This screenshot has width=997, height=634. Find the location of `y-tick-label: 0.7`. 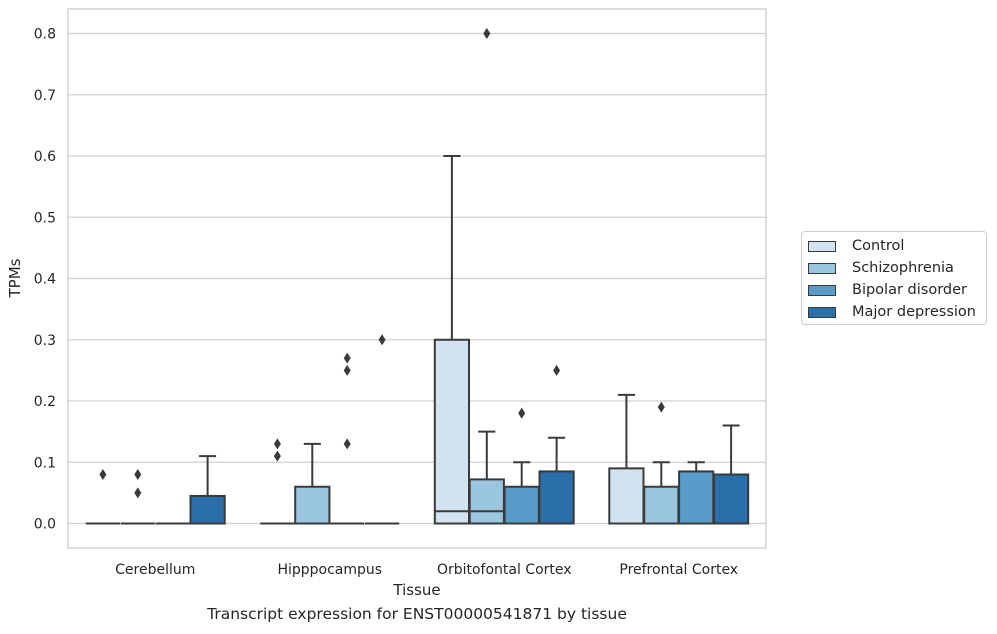

y-tick-label: 0.7 is located at coordinates (45, 96).